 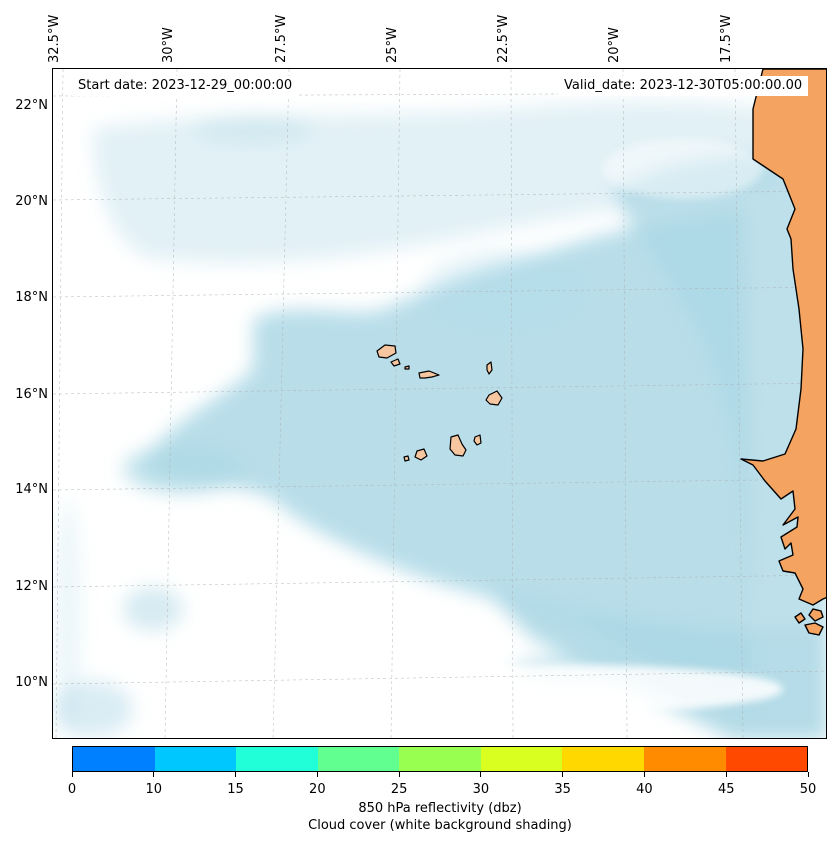 What do you see at coordinates (407, 367) in the screenshot?
I see `island-santa-luzia` at bounding box center [407, 367].